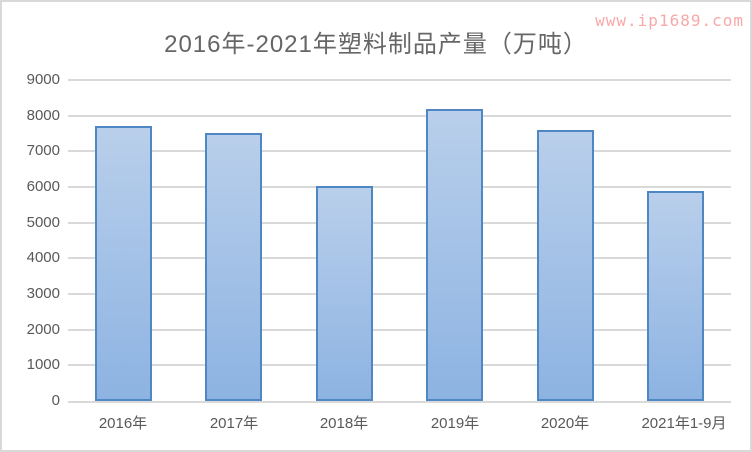  What do you see at coordinates (675, 296) in the screenshot?
I see `bar-2021年1-9月` at bounding box center [675, 296].